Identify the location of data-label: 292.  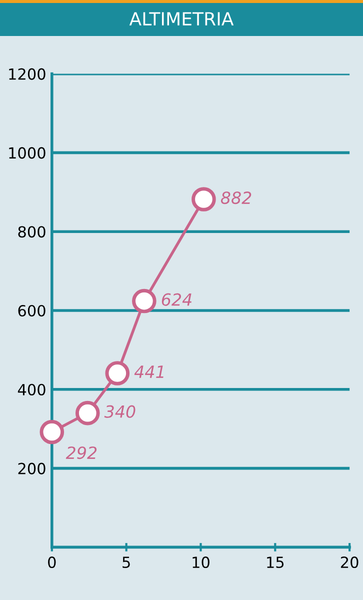
(81, 453).